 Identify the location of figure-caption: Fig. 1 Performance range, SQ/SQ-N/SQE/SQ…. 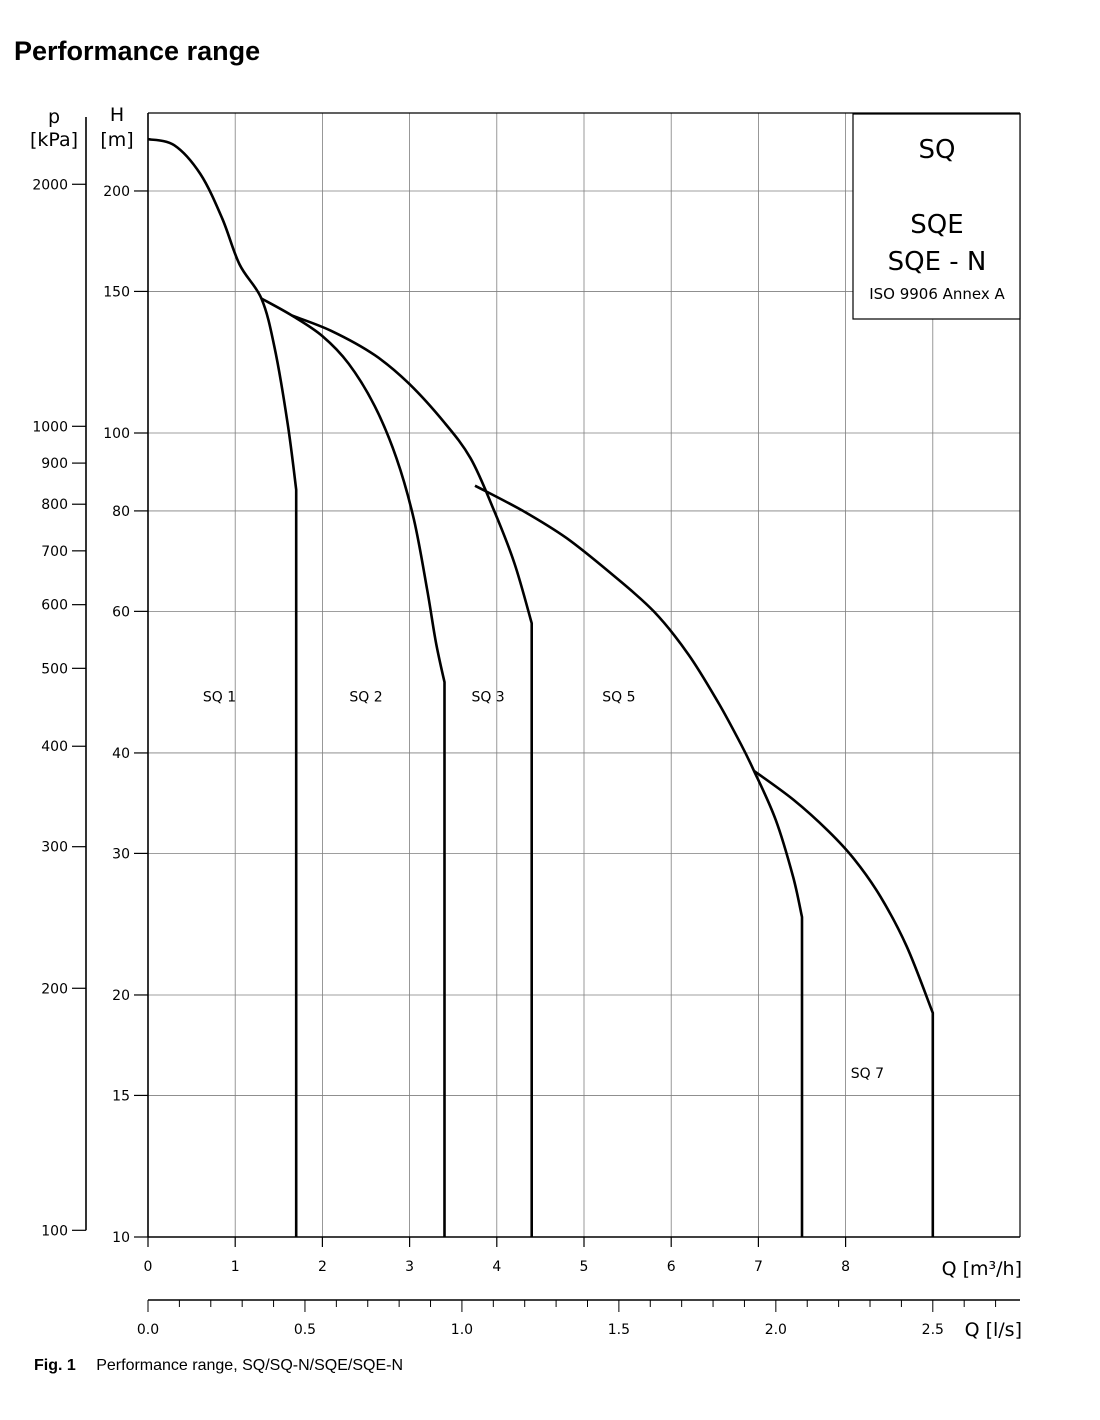
(218, 1366).